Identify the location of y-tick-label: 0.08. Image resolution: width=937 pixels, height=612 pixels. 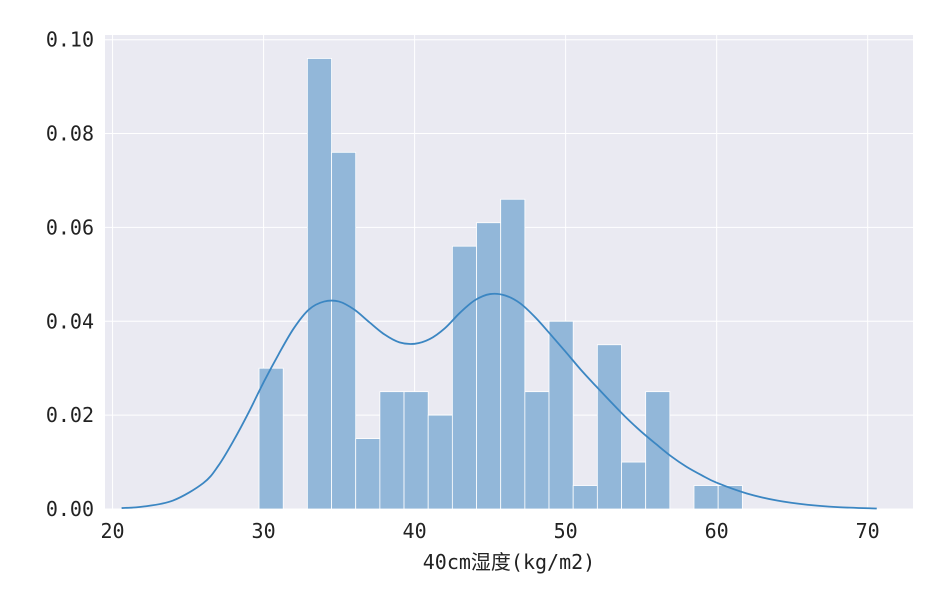
(70, 134).